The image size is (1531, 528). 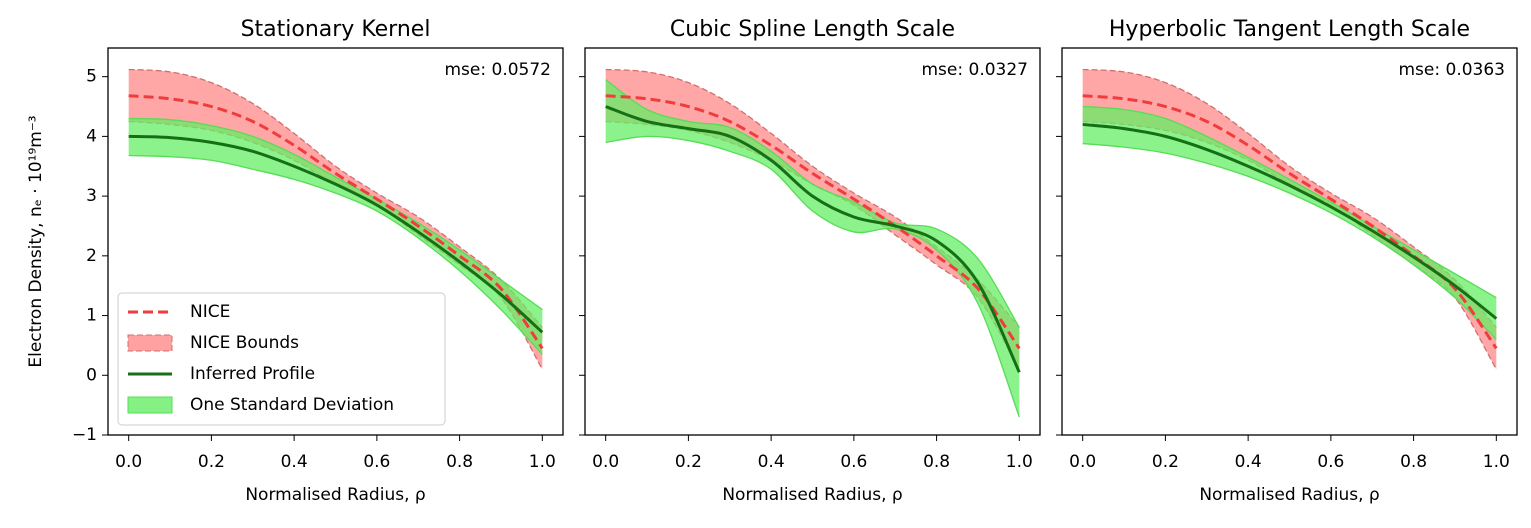 I want to click on y-tick-label: 5, so click(x=91, y=77).